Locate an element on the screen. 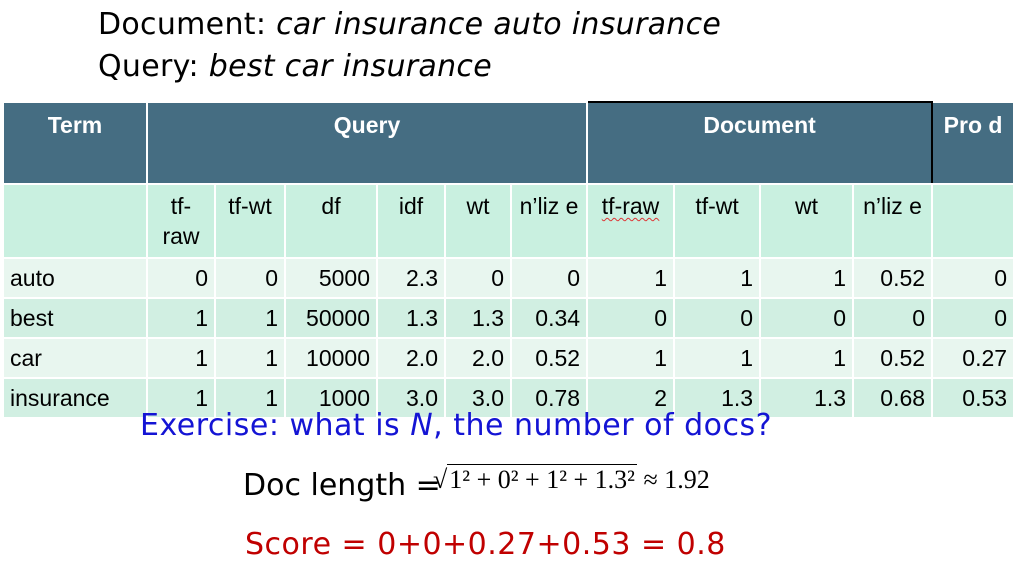  exercise-question: Exercise: what is N, the number of docs? is located at coordinates (456, 425).